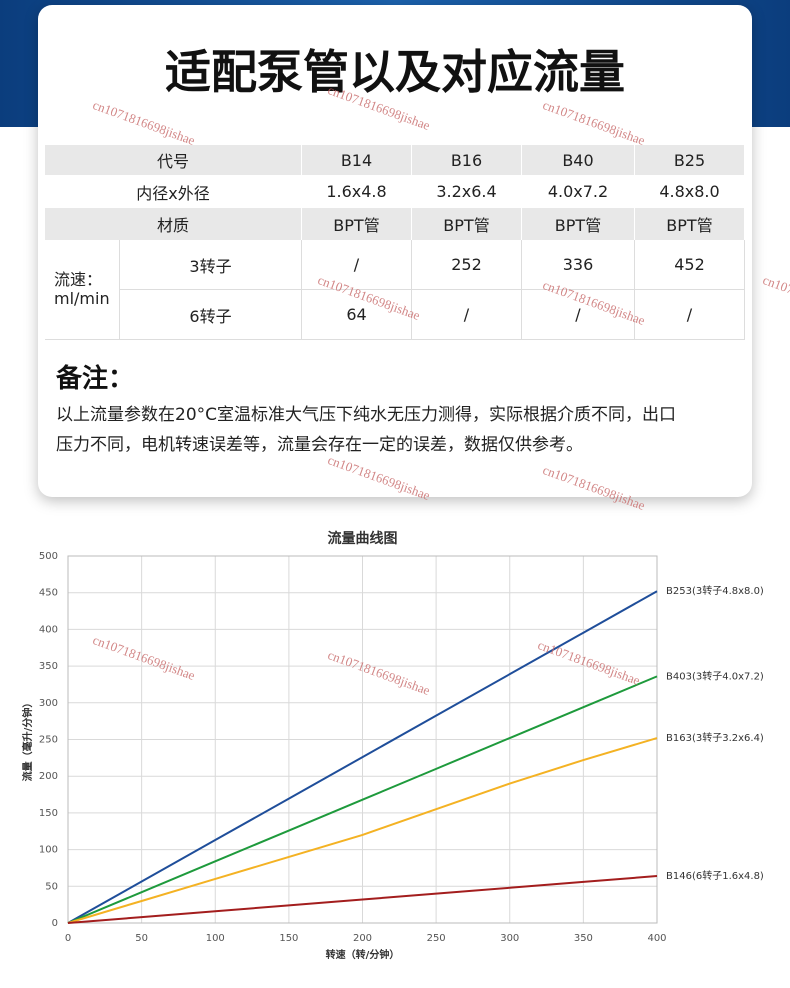 The height and width of the screenshot is (988, 790). I want to click on x-tick-label: 0, so click(68, 938).